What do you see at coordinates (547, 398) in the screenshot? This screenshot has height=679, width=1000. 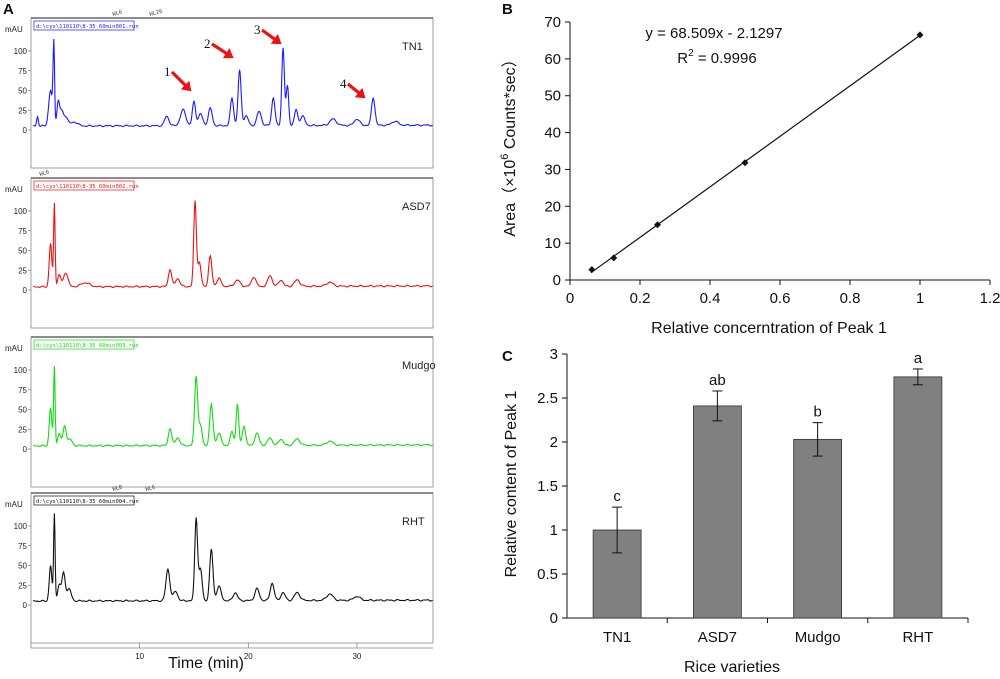 I see `y-tick-label: 2.5` at bounding box center [547, 398].